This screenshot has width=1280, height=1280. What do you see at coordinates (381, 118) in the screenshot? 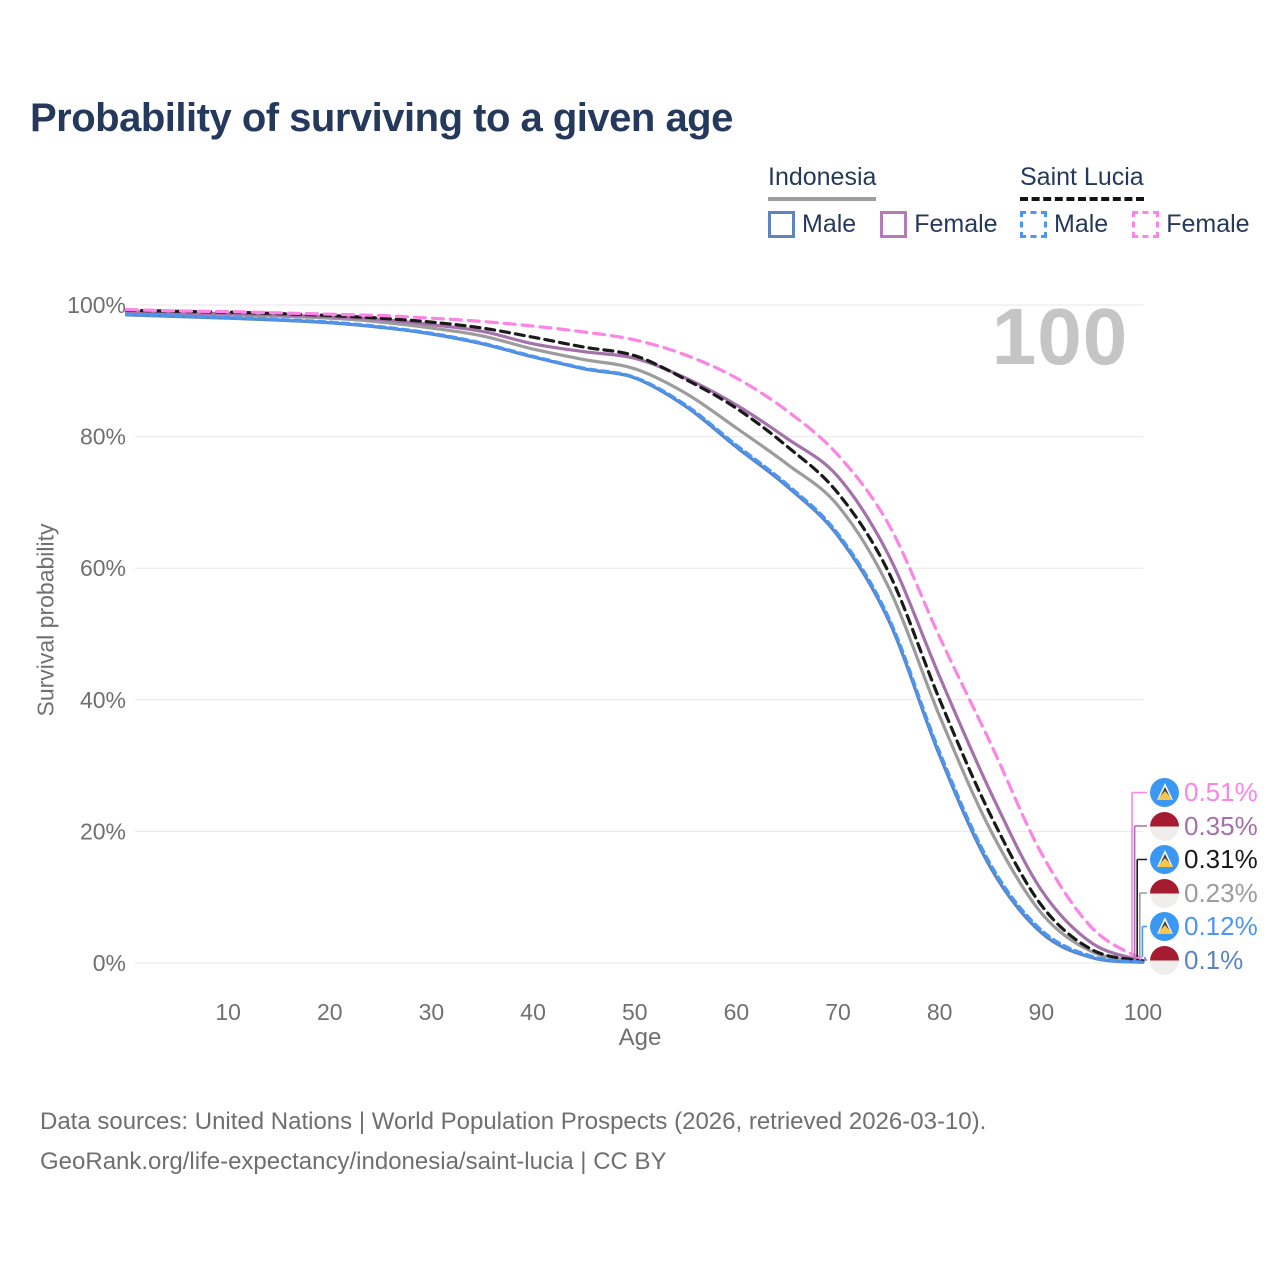
I see `page-title: Probability of surviving to a given age` at bounding box center [381, 118].